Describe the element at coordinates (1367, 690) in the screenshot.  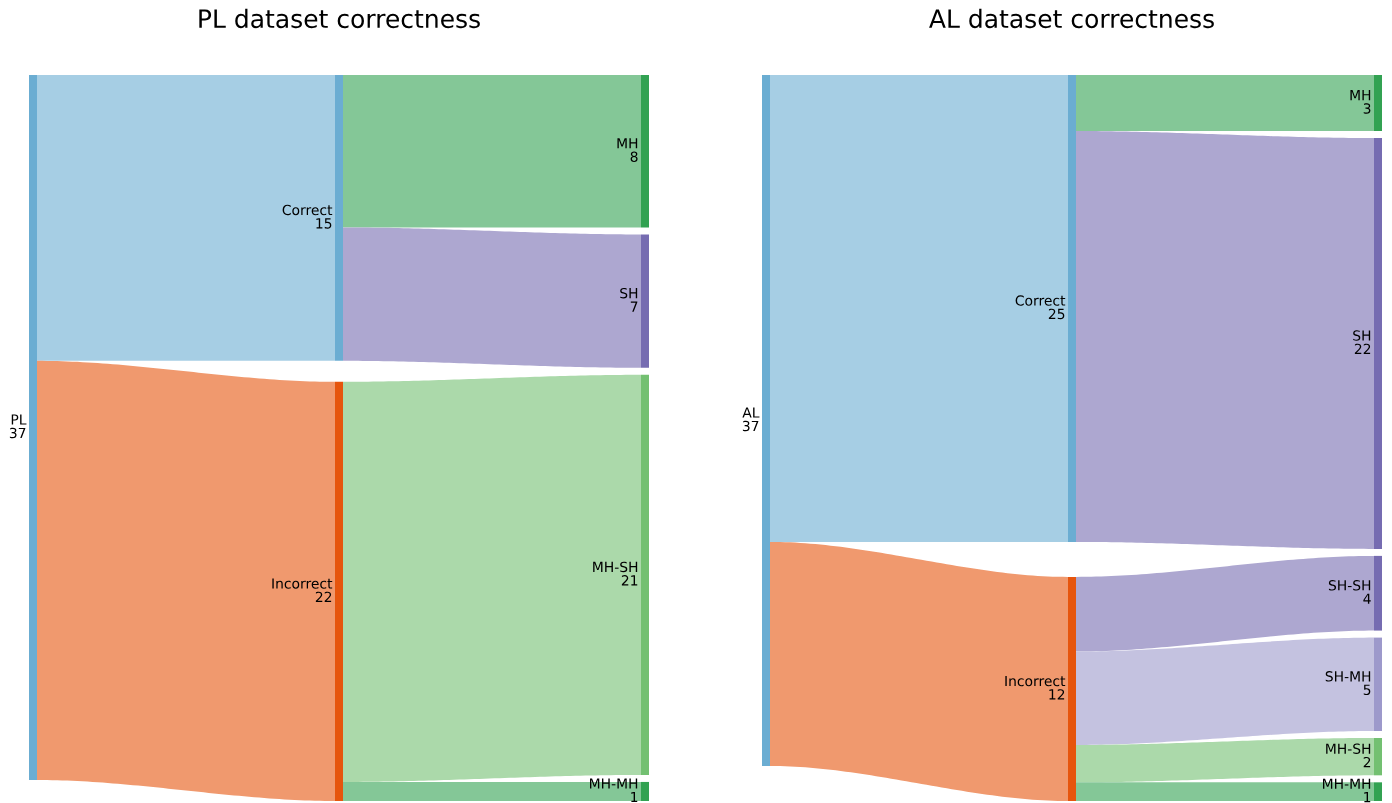
I see `data-label: 5` at that location.